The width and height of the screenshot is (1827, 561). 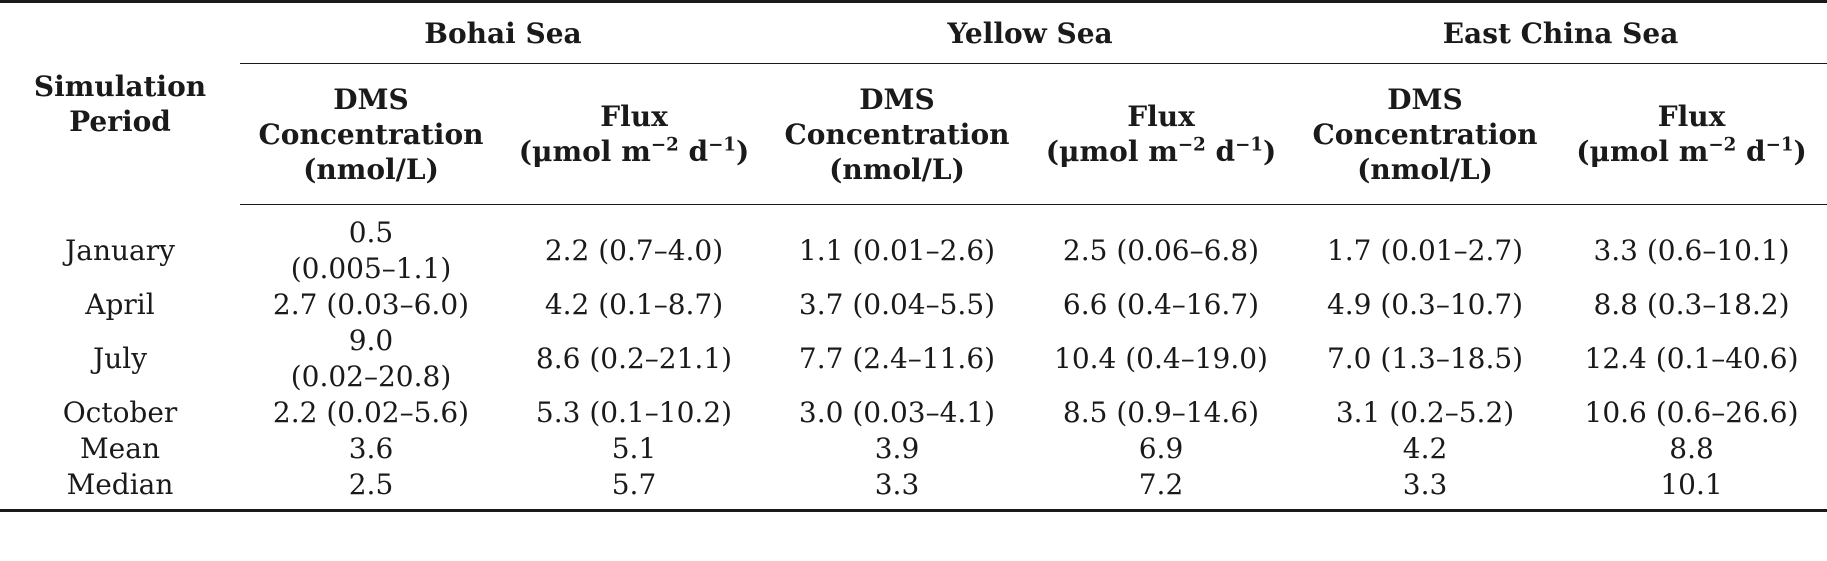 I want to click on period-header: Simulation Period, so click(x=120, y=102).